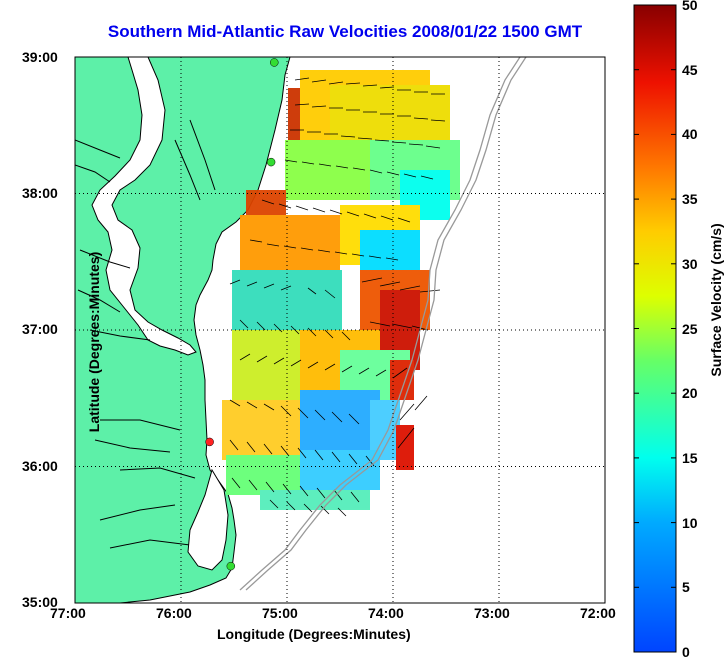 The image size is (724, 660). What do you see at coordinates (94, 342) in the screenshot?
I see `y-axis-label: Latitude (Degrees:Minutes)` at bounding box center [94, 342].